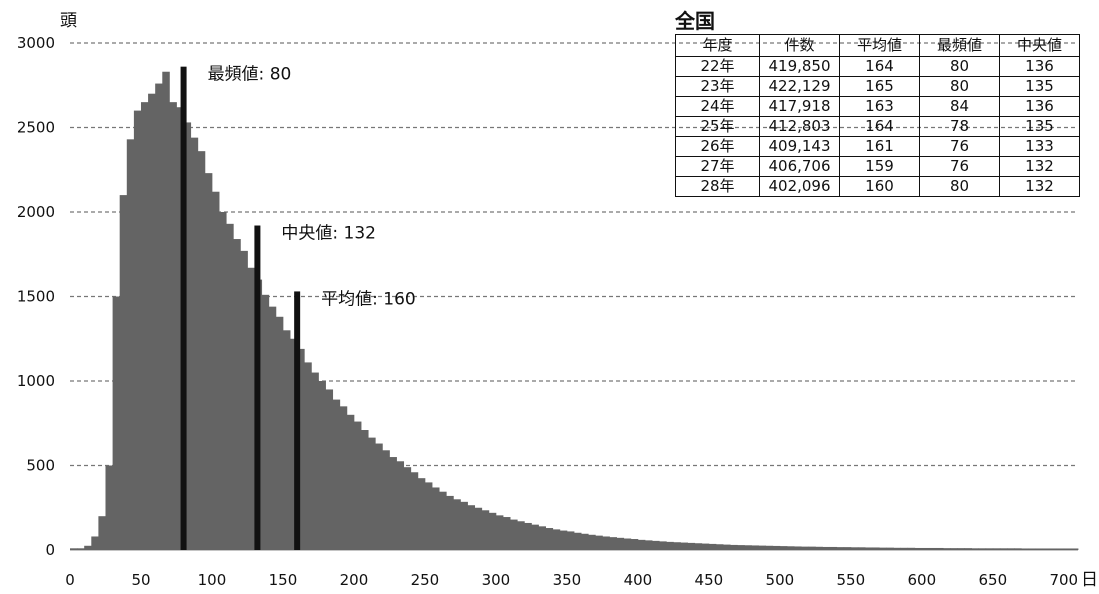 The width and height of the screenshot is (1099, 594). I want to click on cell-mode: 76, so click(959, 146).